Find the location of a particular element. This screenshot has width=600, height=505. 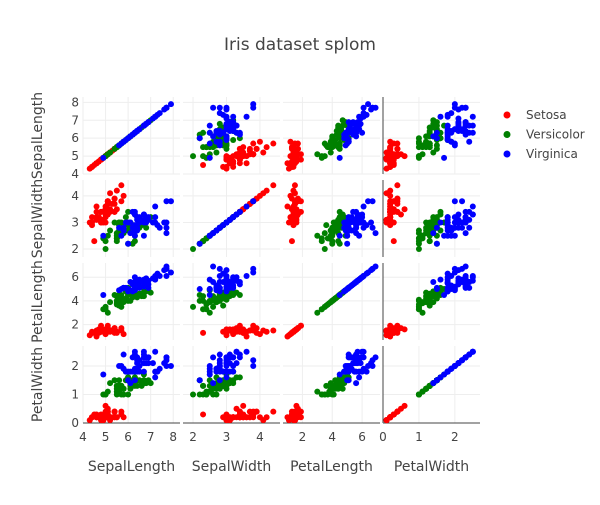

legend-label: Versicolor is located at coordinates (555, 135).